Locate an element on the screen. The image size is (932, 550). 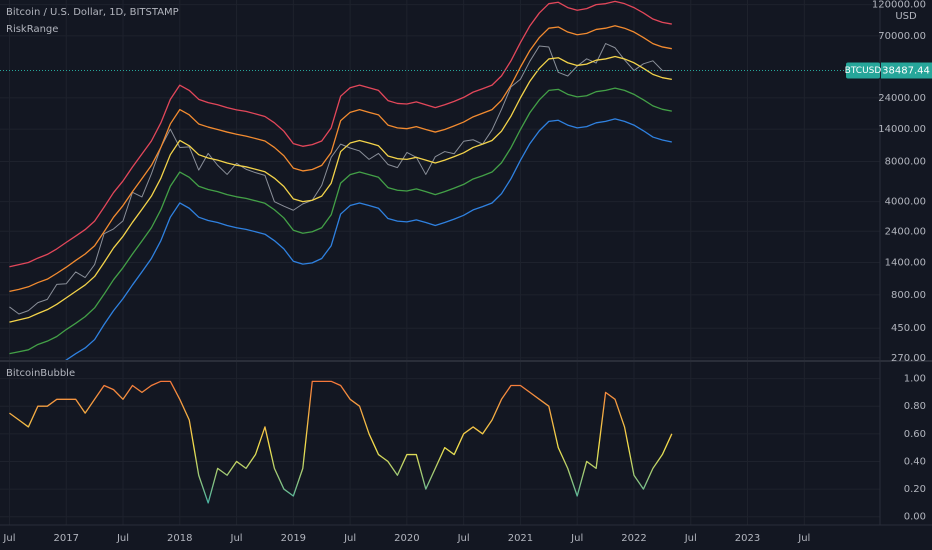
y-tick-label: 270.00 is located at coordinates (908, 358).